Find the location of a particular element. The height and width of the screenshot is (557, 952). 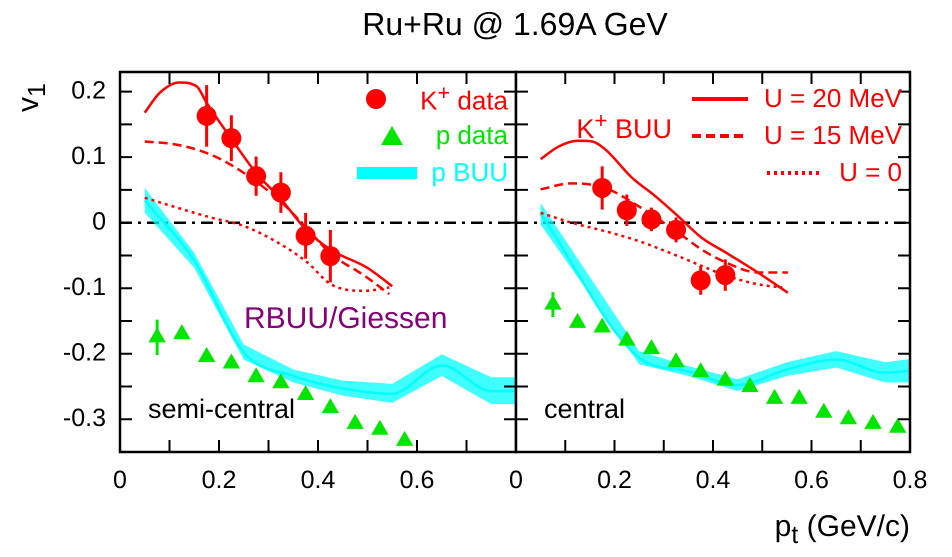

legend-label: p BUU is located at coordinates (469, 172).